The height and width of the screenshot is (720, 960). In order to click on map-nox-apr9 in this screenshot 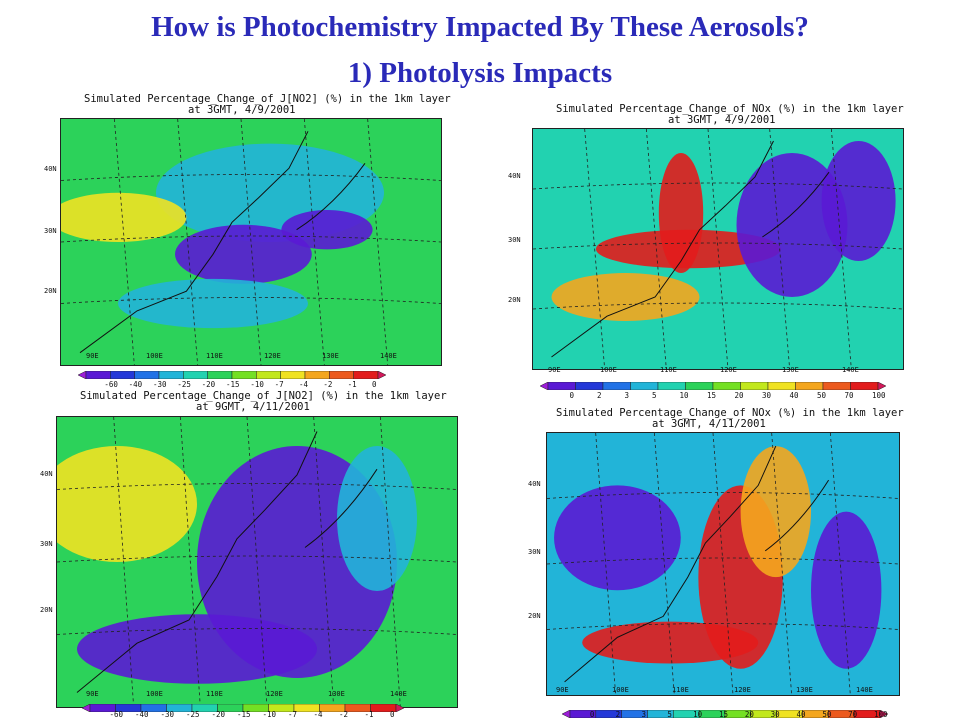, I will do `click(718, 249)`.